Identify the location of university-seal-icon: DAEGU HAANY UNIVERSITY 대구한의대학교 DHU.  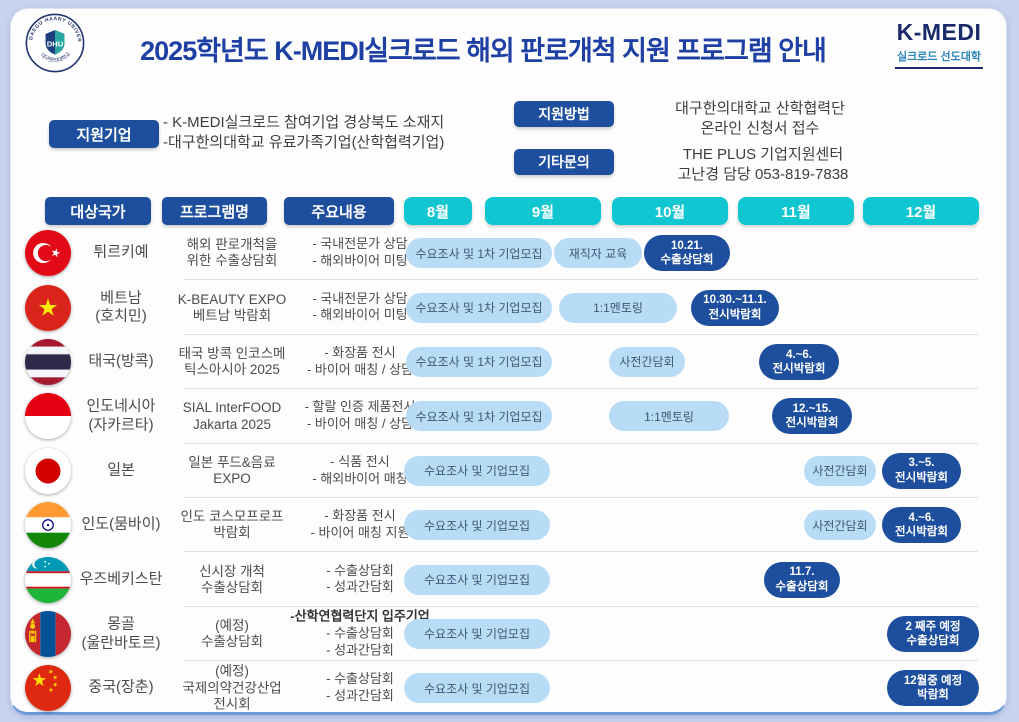
(54, 41).